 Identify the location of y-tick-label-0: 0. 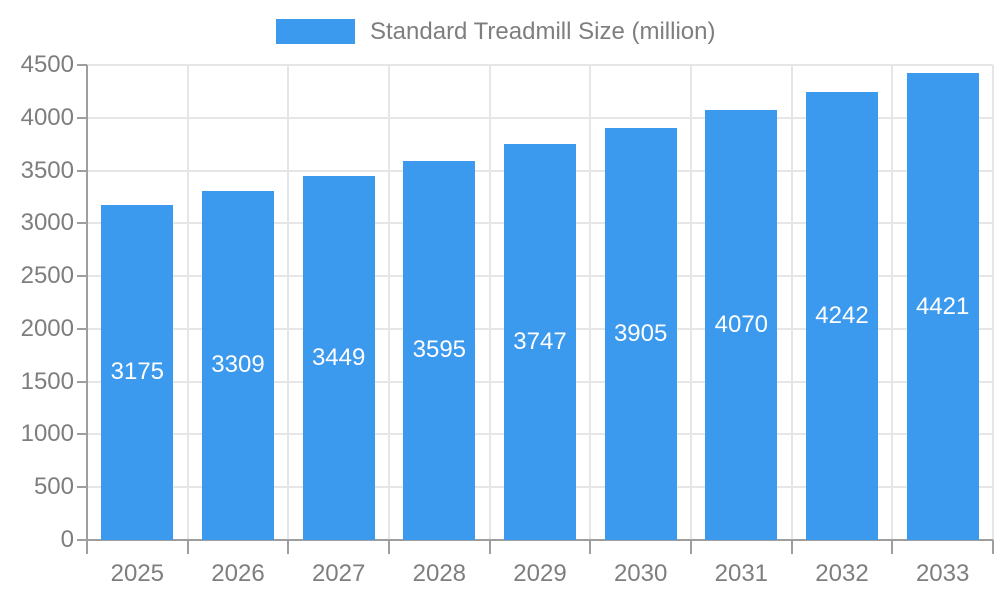
(67, 539).